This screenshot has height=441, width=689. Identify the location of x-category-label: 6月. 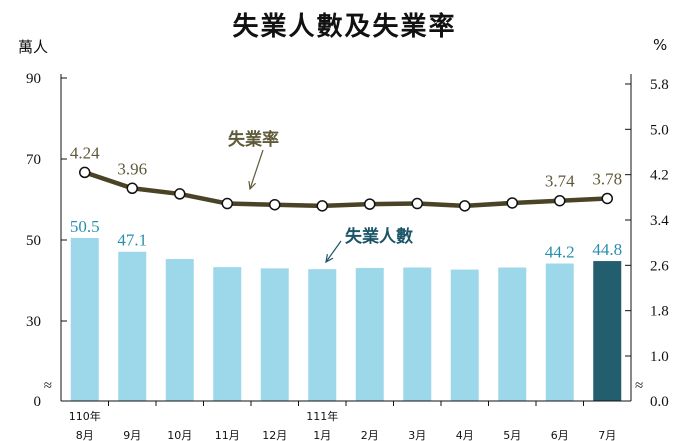
(560, 435).